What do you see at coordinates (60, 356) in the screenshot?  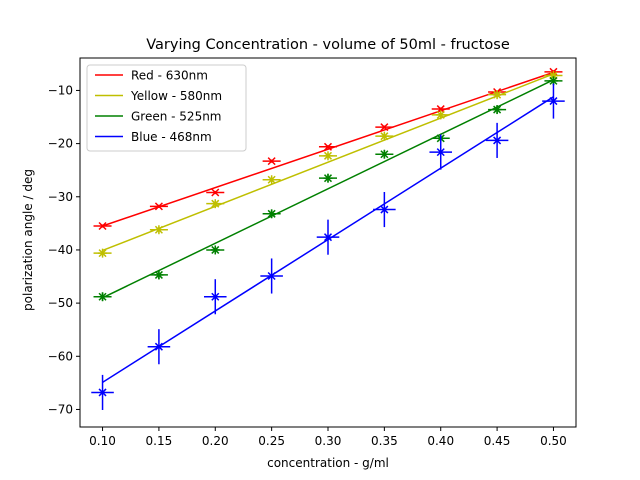 I see `y-tick-label: −60` at bounding box center [60, 356].